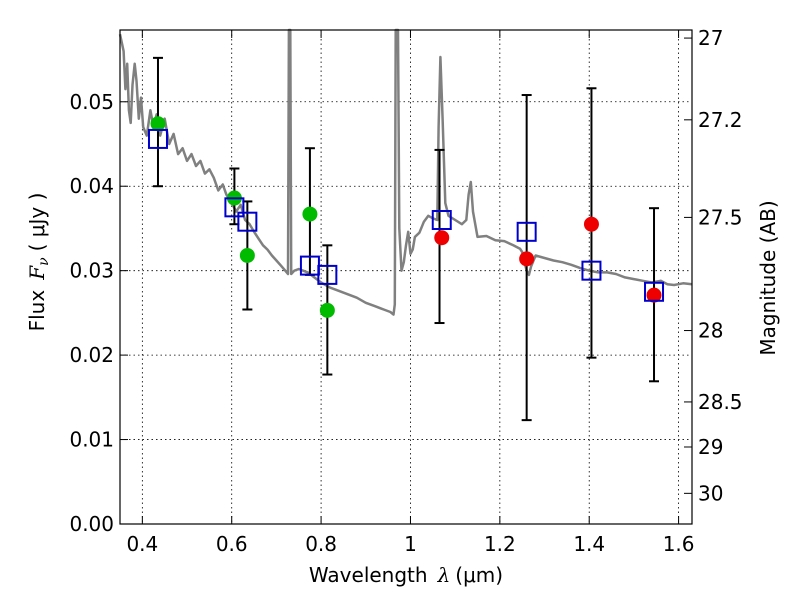 This screenshot has height=600, width=800. Describe the element at coordinates (710, 493) in the screenshot. I see `y2-tick-label: 30` at that location.